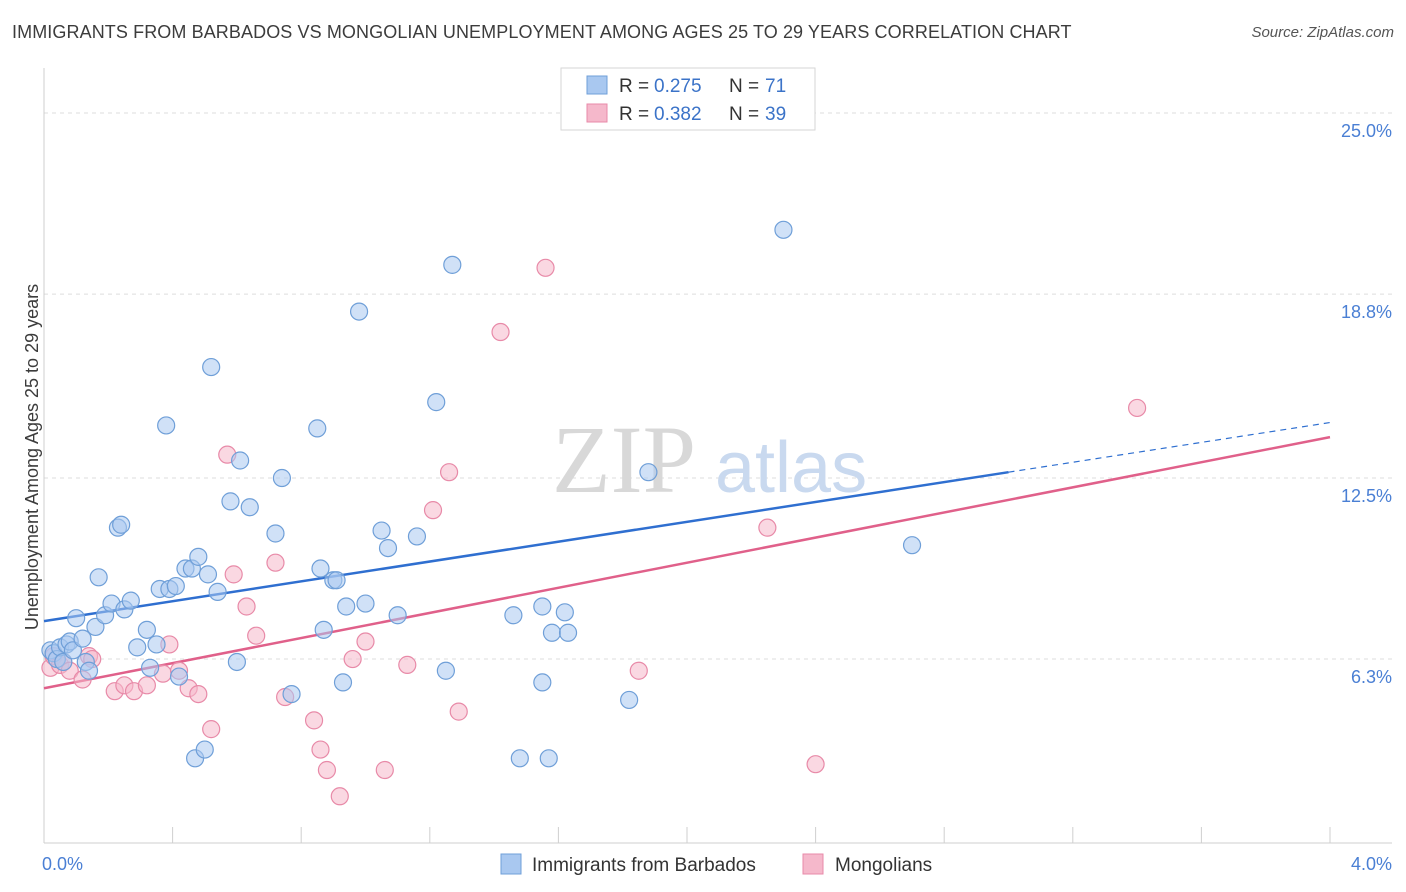 Image resolution: width=1406 pixels, height=892 pixels. What do you see at coordinates (526, 546) in the screenshot?
I see `barbados-trend-line` at bounding box center [526, 546].